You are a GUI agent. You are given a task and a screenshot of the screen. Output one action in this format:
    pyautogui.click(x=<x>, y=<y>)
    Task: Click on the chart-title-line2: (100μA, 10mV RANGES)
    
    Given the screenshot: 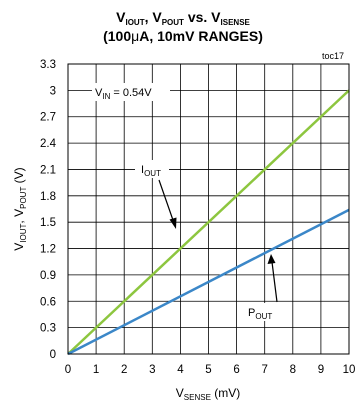 What is the action you would take?
    pyautogui.click(x=183, y=36)
    